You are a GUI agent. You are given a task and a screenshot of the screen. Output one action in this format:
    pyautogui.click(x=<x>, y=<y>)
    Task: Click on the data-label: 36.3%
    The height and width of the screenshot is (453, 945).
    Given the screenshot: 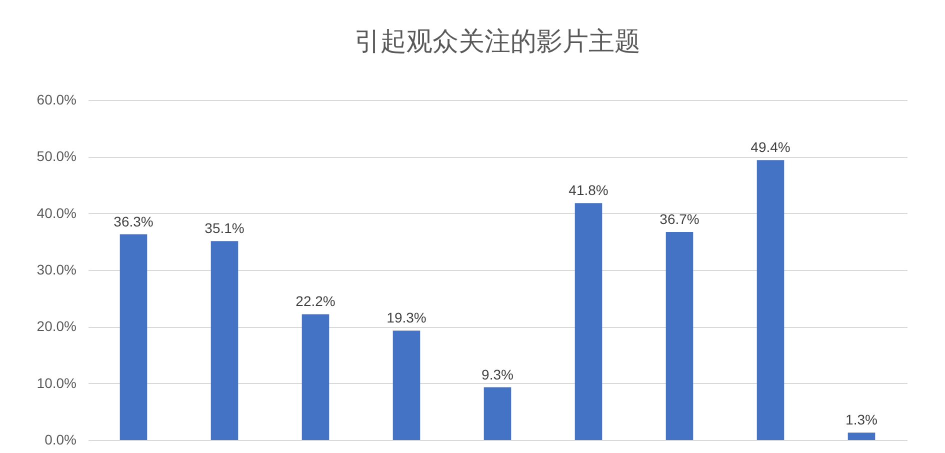 What is the action you would take?
    pyautogui.click(x=134, y=221)
    